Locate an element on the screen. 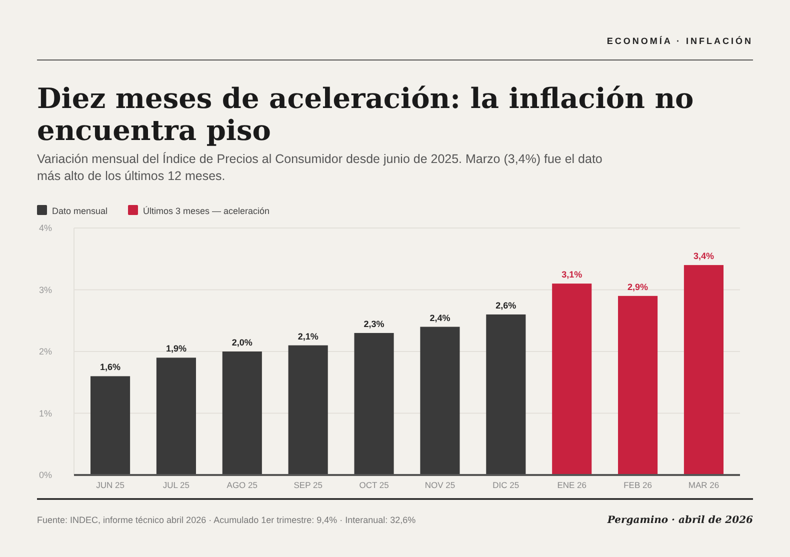 The image size is (790, 557). legend-label: Últimos 3 meses — aceleración is located at coordinates (206, 211).